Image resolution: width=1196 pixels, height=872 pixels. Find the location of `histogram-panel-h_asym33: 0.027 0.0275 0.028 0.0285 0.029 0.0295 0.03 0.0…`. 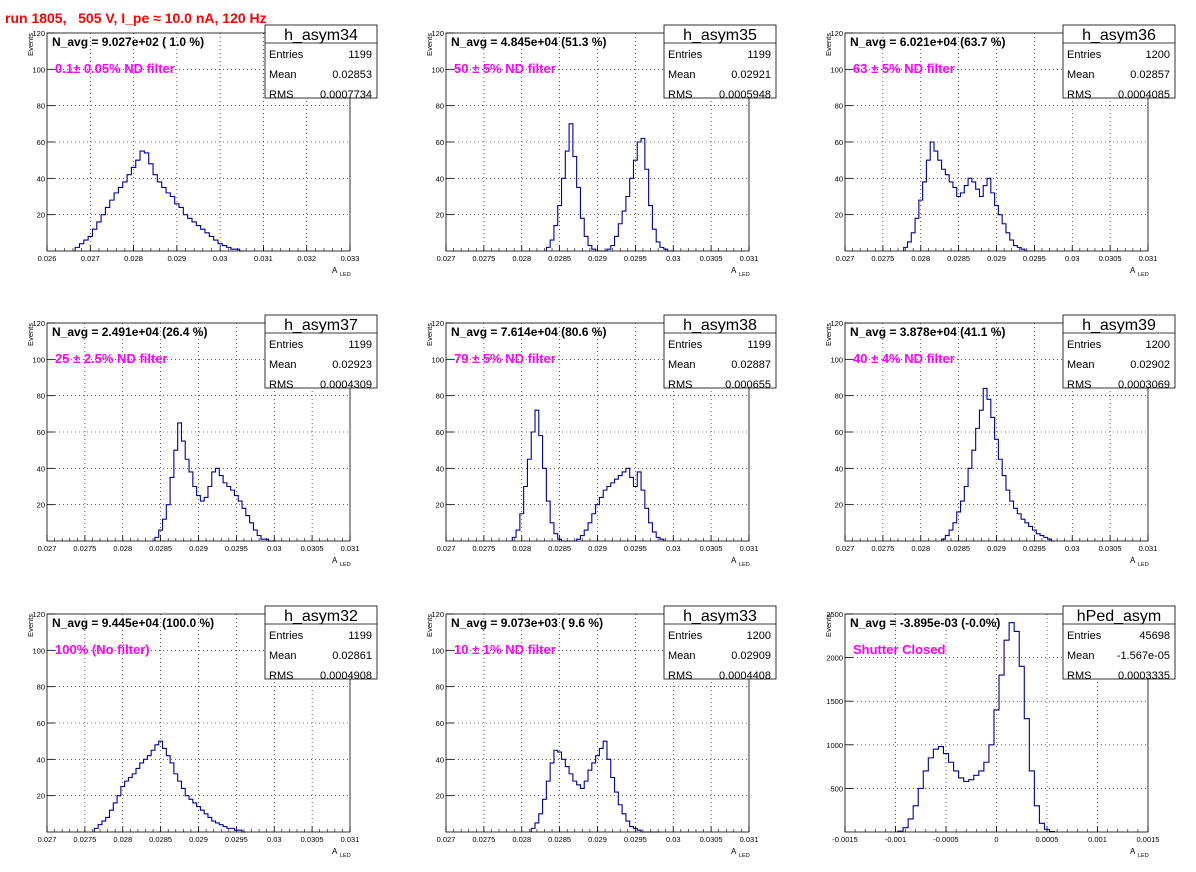

histogram-panel-h_asym33: 0.027 0.0275 0.028 0.0285 0.029 0.0295 0.03 0.0… is located at coordinates (601, 732).